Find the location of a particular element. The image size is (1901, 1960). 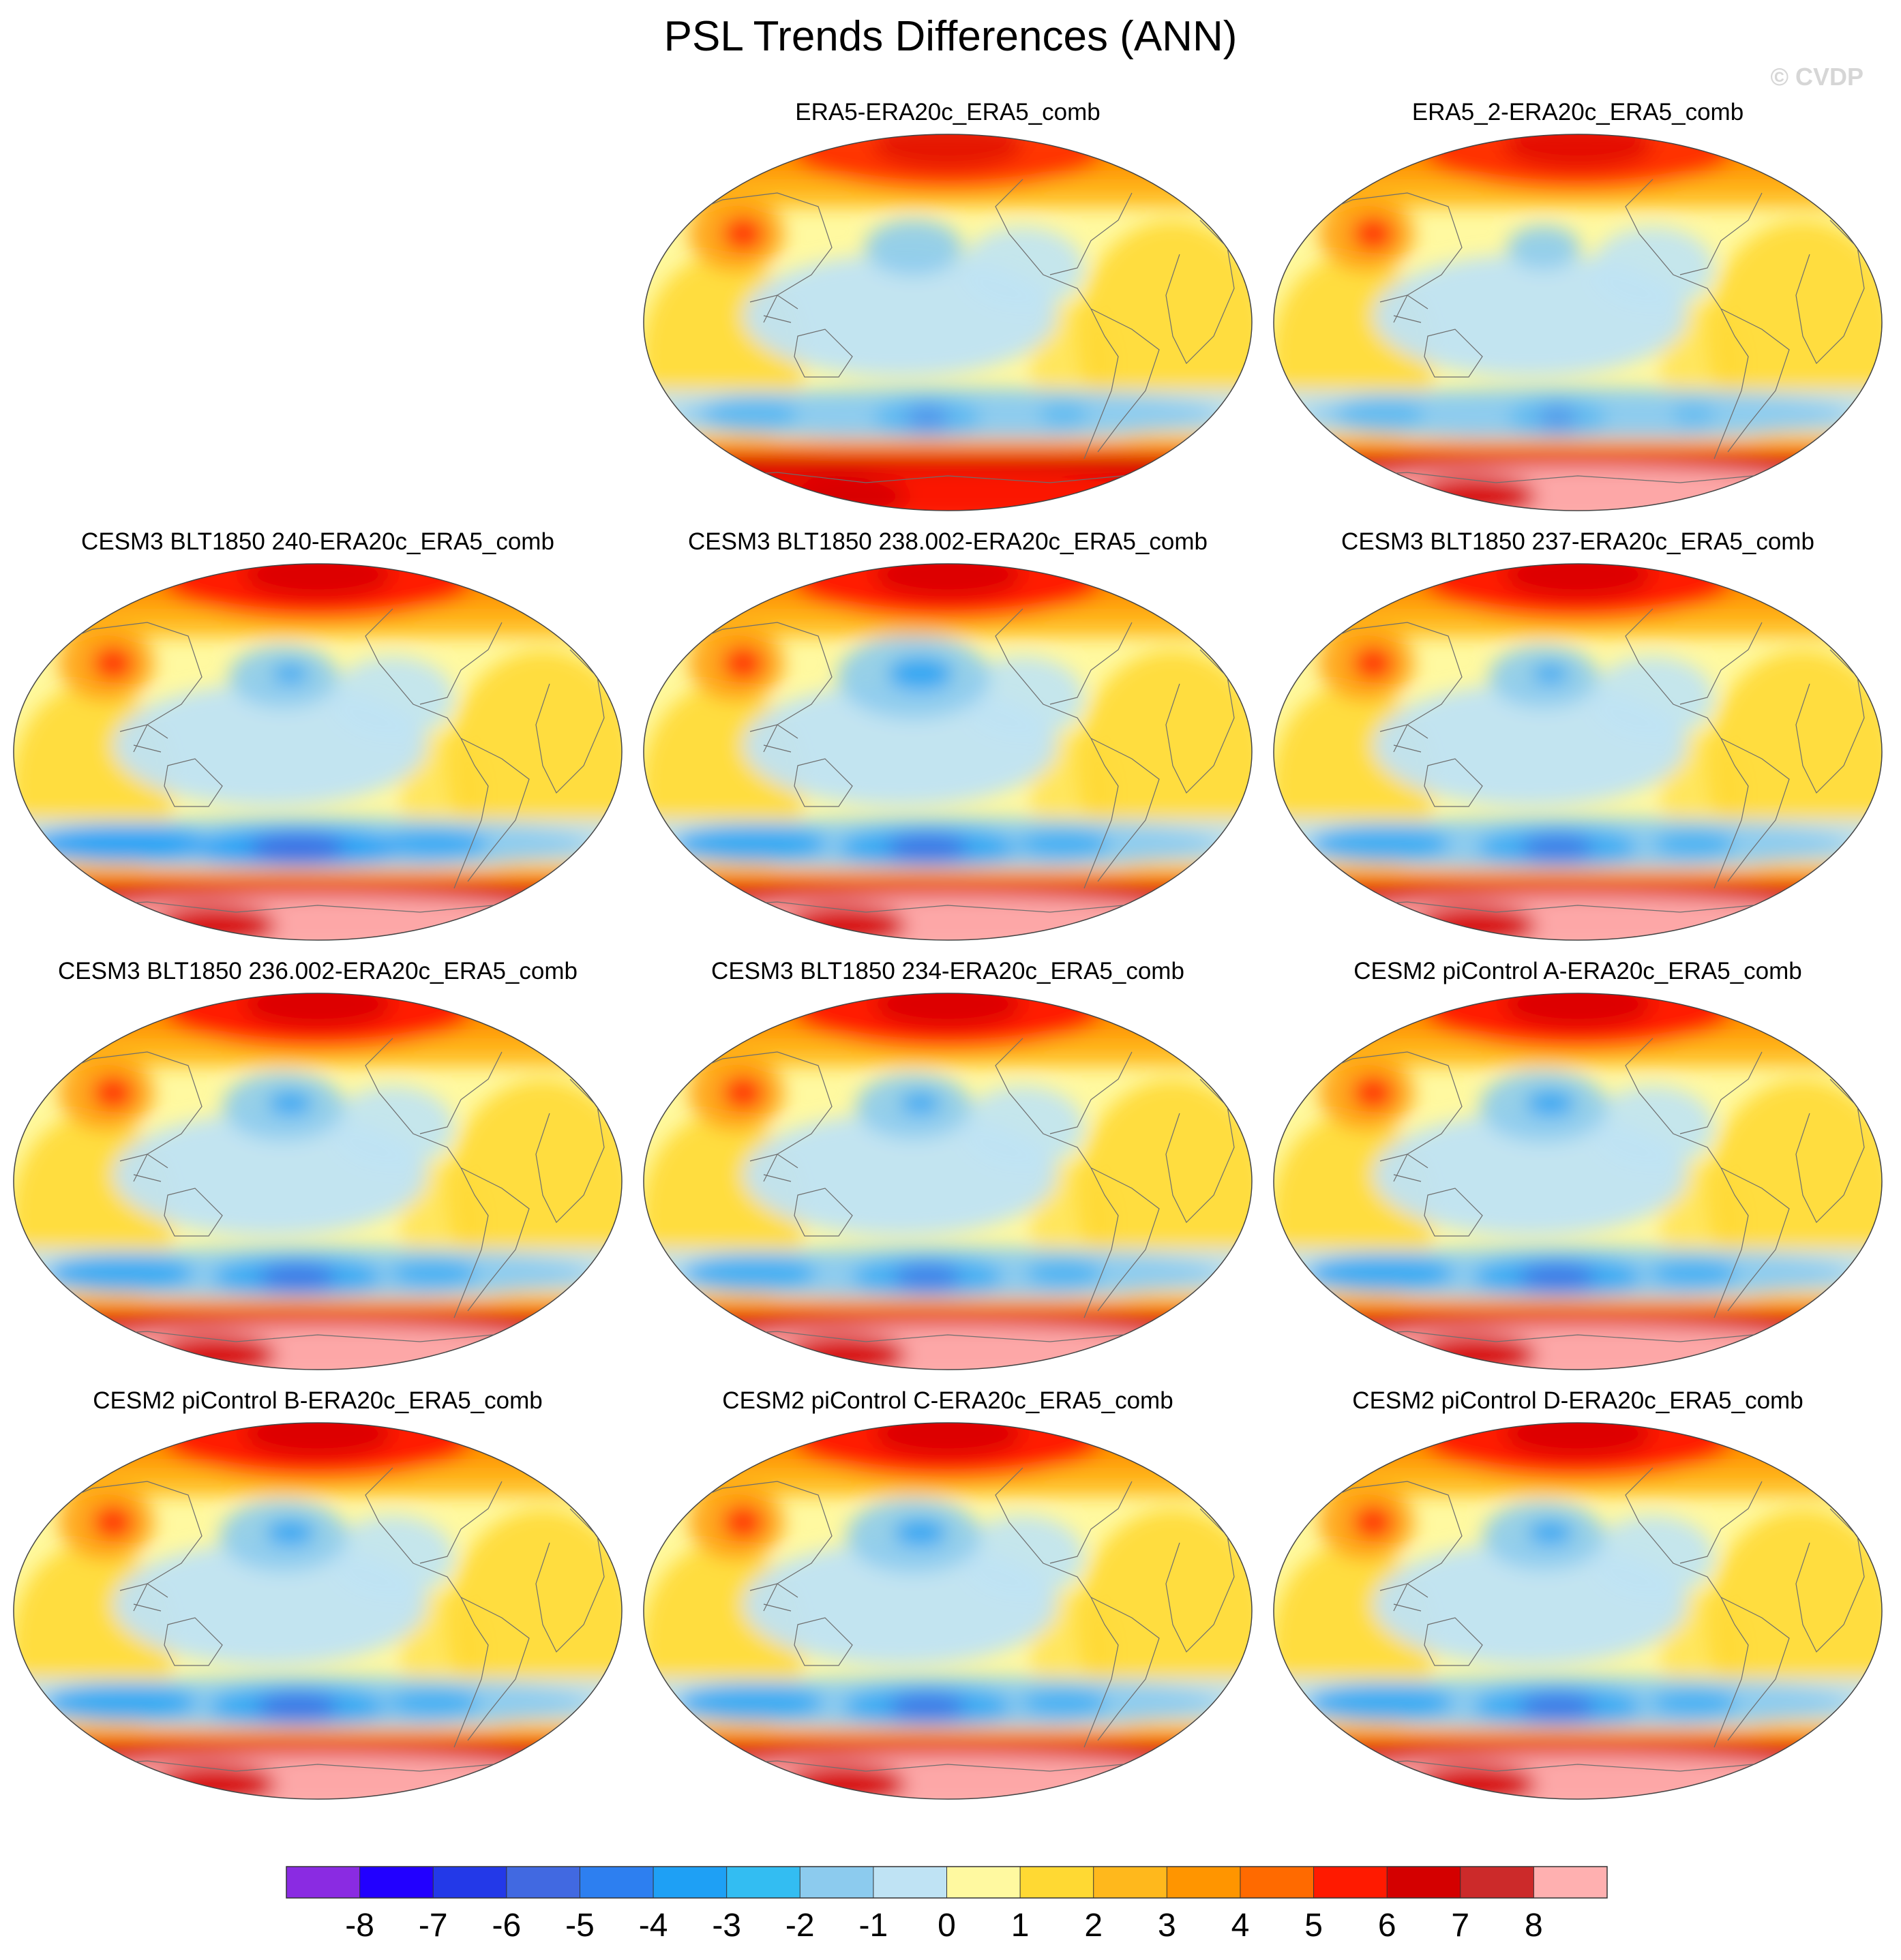

colorbar-tick-label: 0 is located at coordinates (947, 1926).